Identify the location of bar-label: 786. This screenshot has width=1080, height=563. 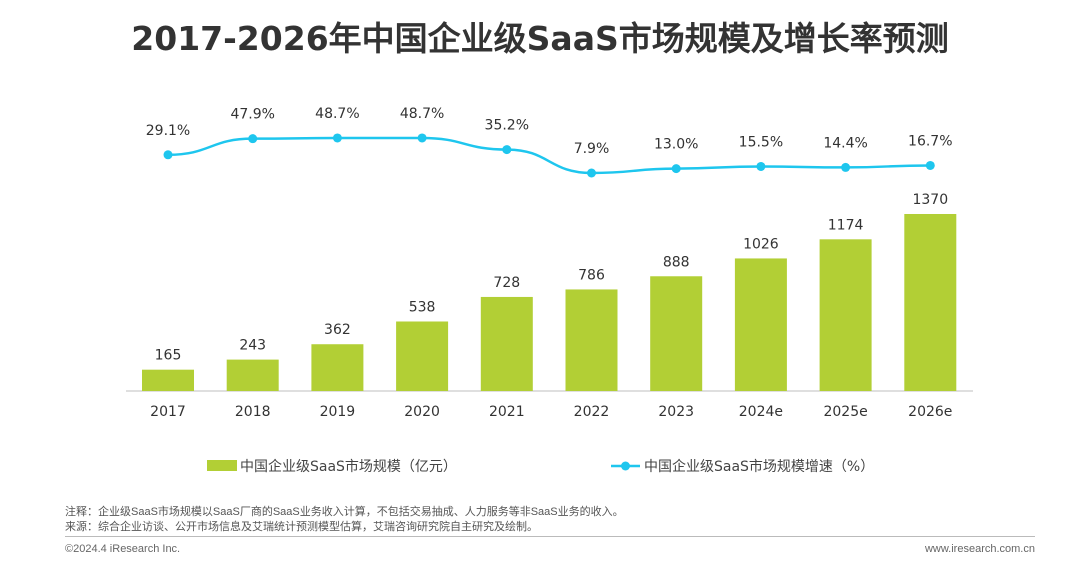
(591, 275).